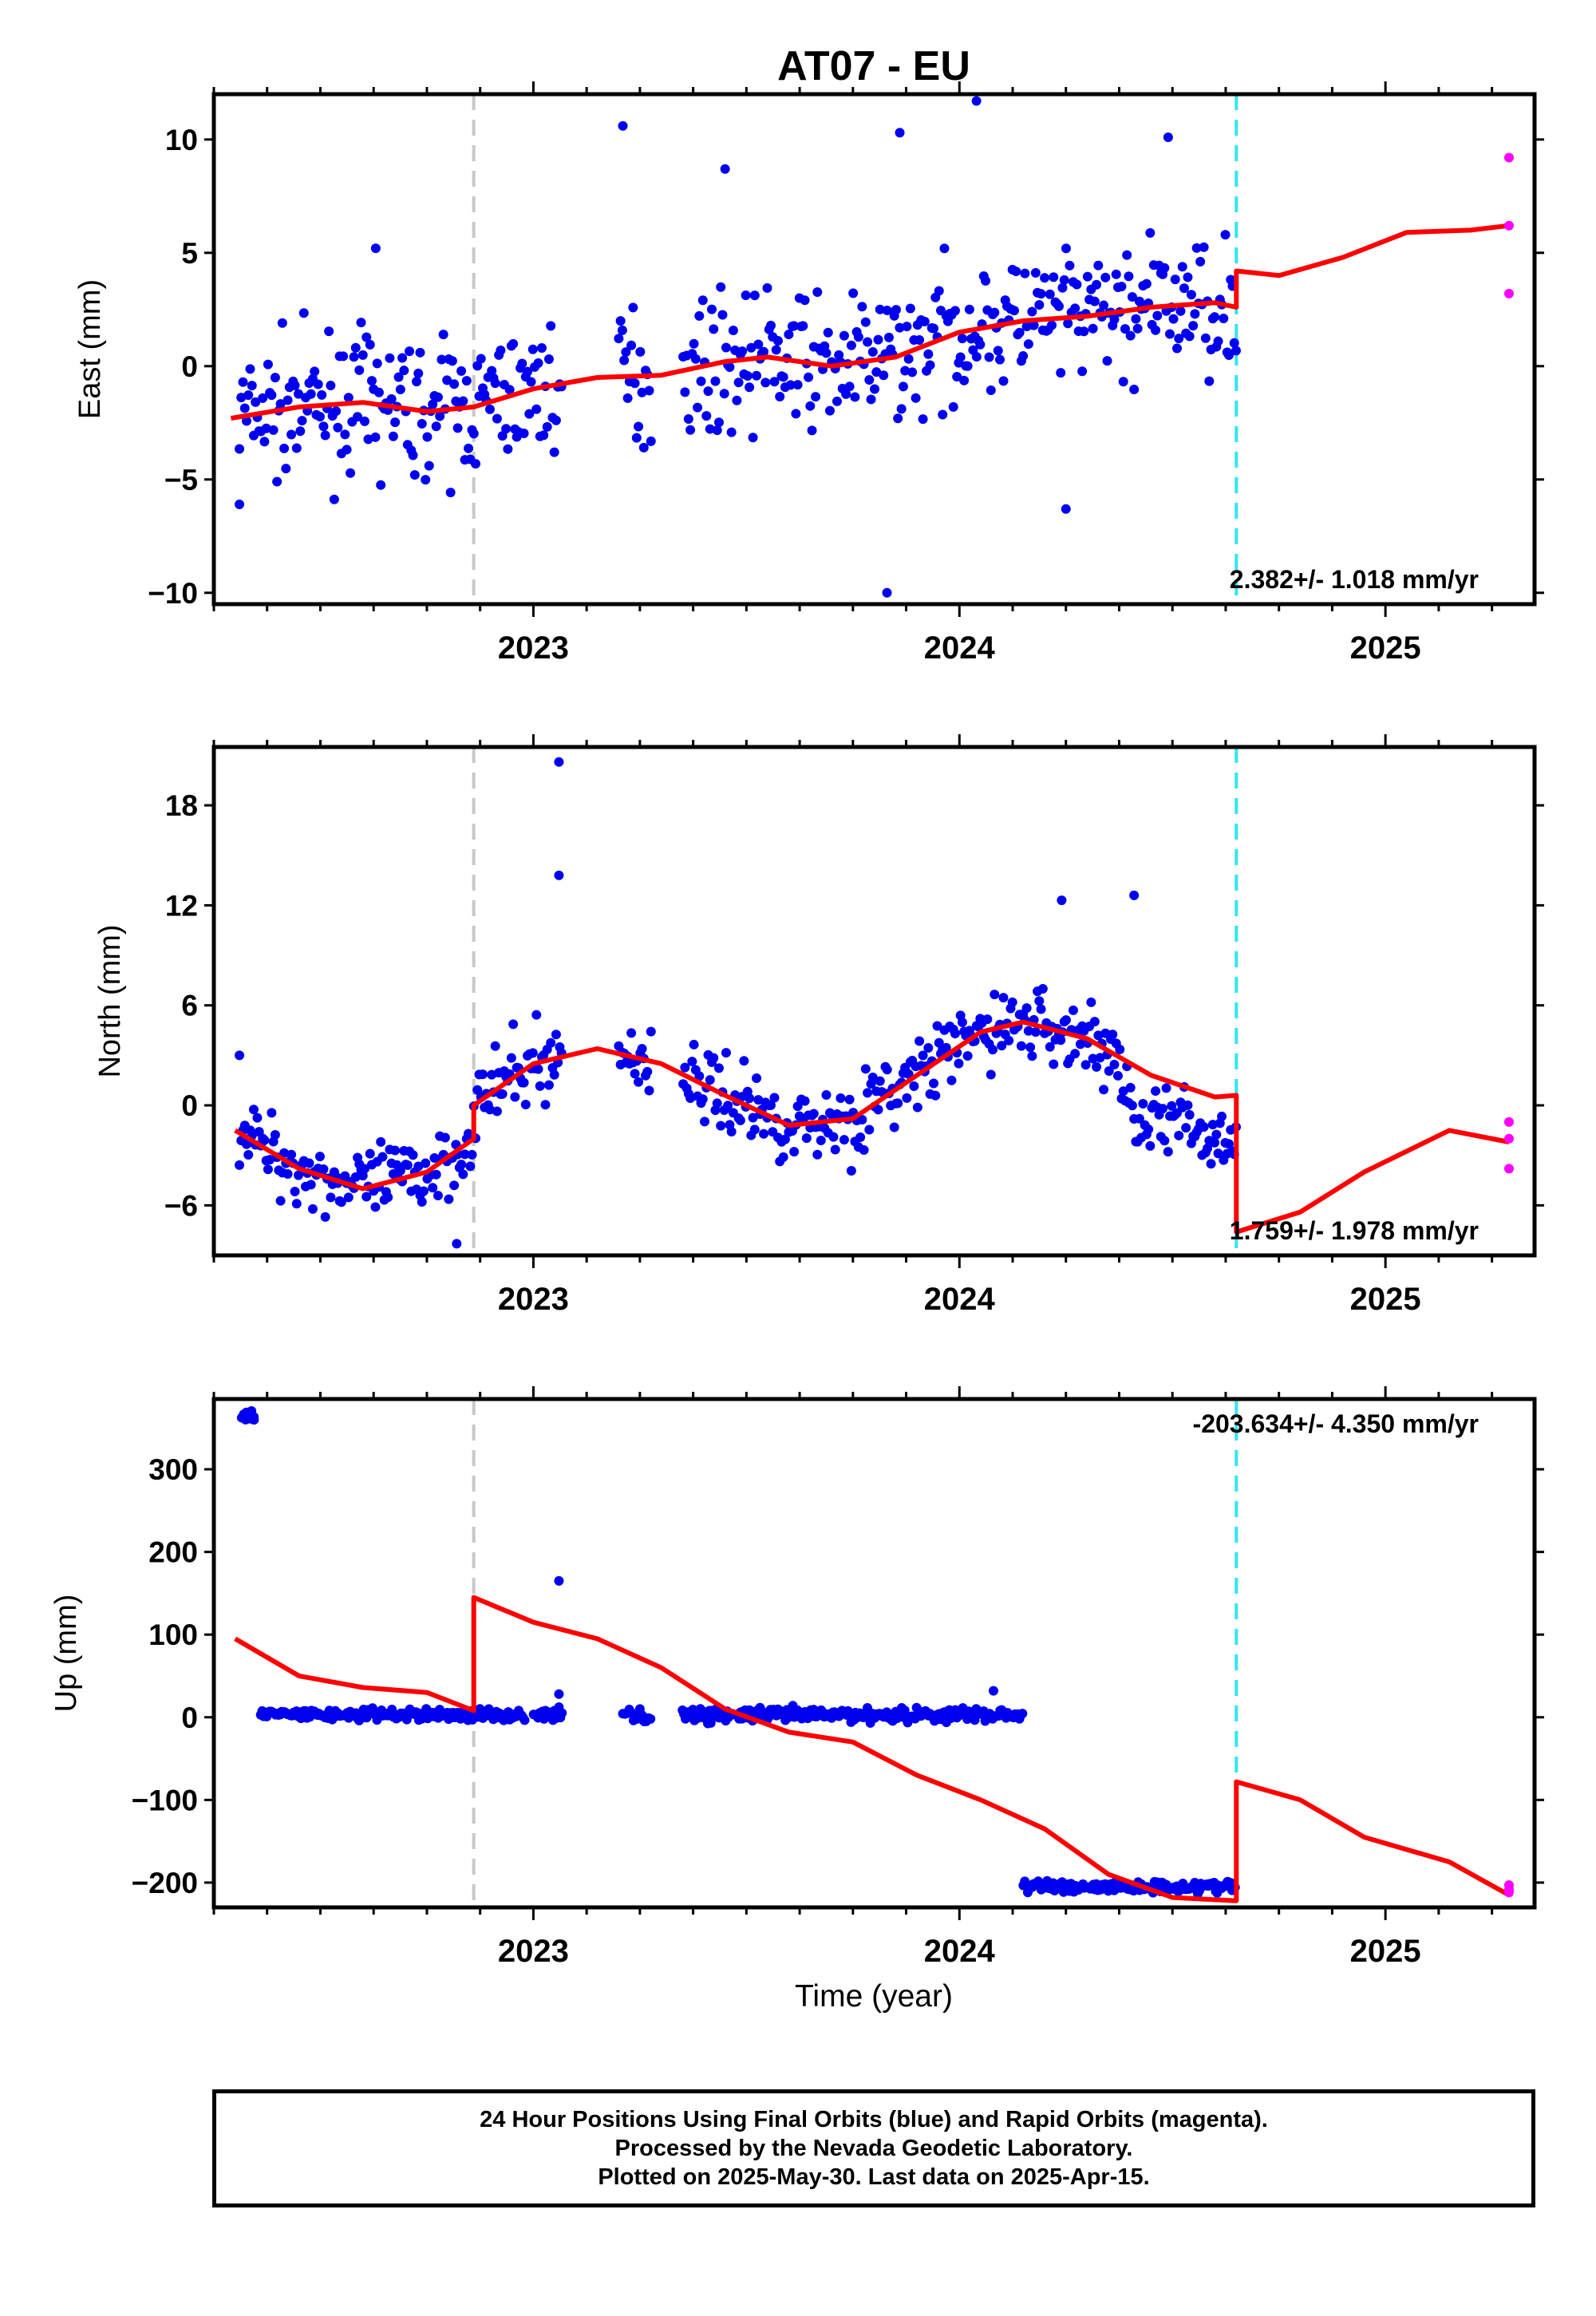  What do you see at coordinates (189, 366) in the screenshot?
I see `east-ytick-label: 0` at bounding box center [189, 366].